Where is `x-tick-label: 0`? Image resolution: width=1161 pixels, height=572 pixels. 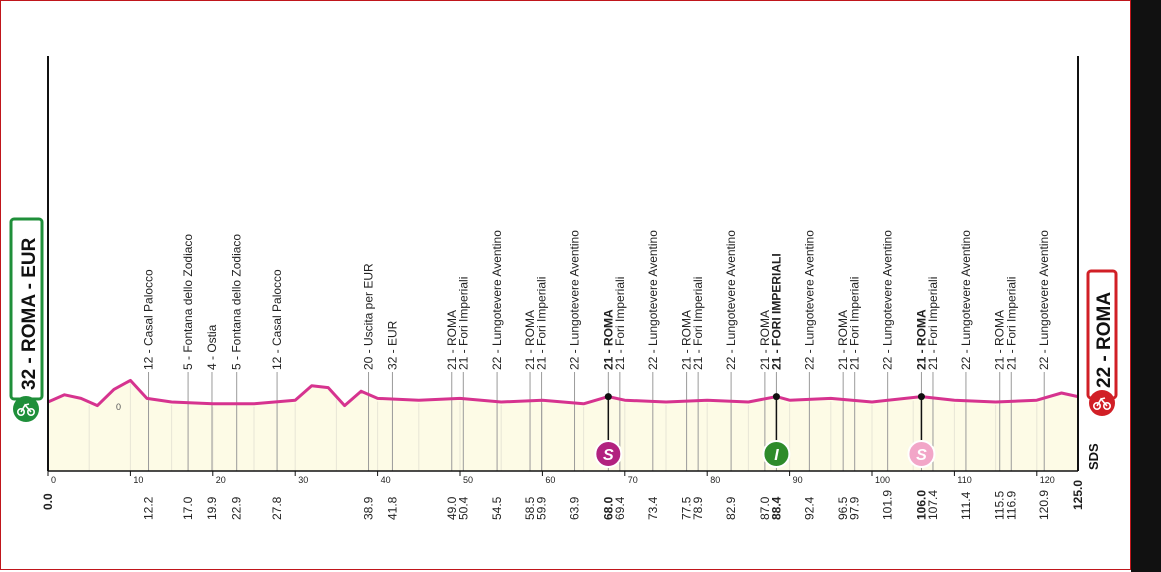
x-tick-label: 0 is located at coordinates (53, 480).